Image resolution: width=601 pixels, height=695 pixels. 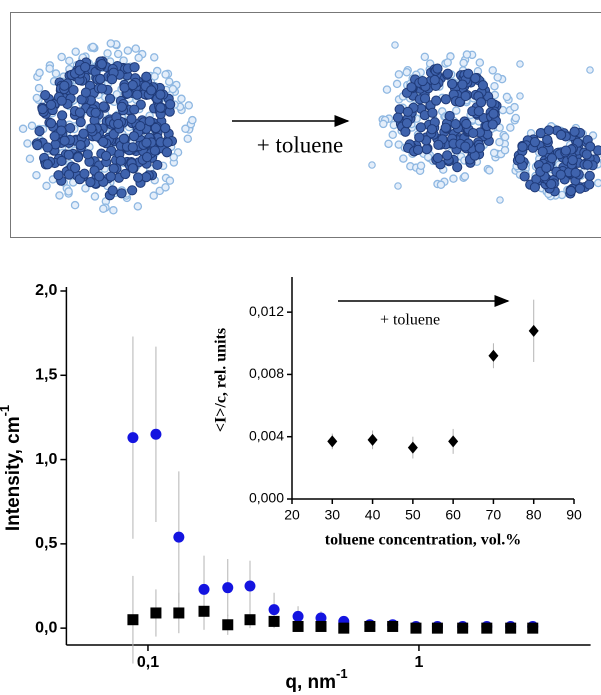 I want to click on y-tick-label: 0,008, so click(x=266, y=373).